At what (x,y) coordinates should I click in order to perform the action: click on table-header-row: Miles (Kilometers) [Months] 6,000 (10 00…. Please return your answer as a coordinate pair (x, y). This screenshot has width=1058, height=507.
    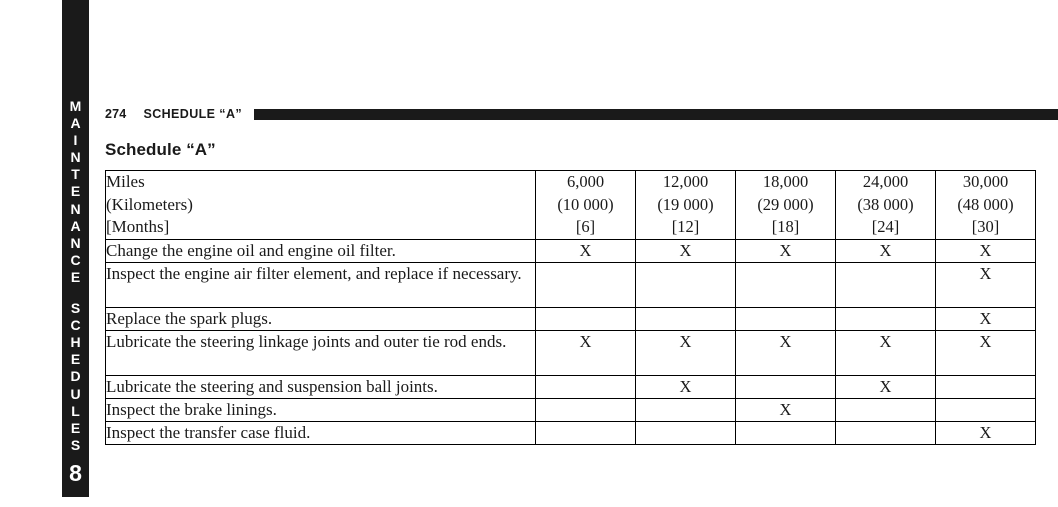
    Looking at the image, I should click on (570, 205).